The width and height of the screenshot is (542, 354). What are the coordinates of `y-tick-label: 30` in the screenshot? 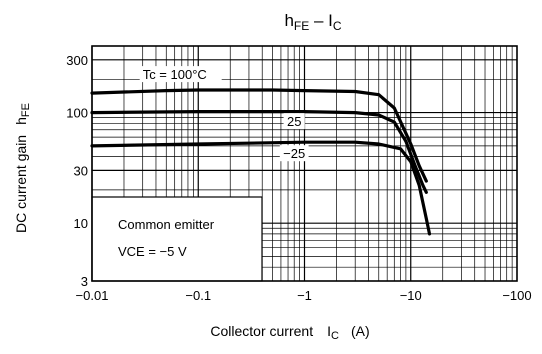 It's located at (81, 170).